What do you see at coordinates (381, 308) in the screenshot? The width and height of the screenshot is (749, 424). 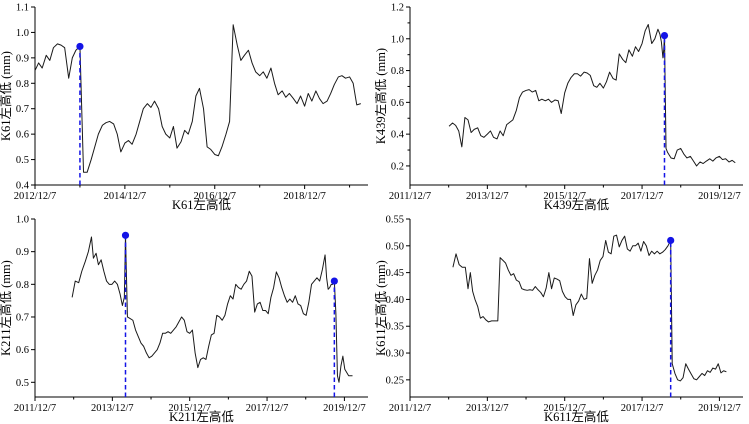 I see `y-axis-title: K611左高低 (mm)` at bounding box center [381, 308].